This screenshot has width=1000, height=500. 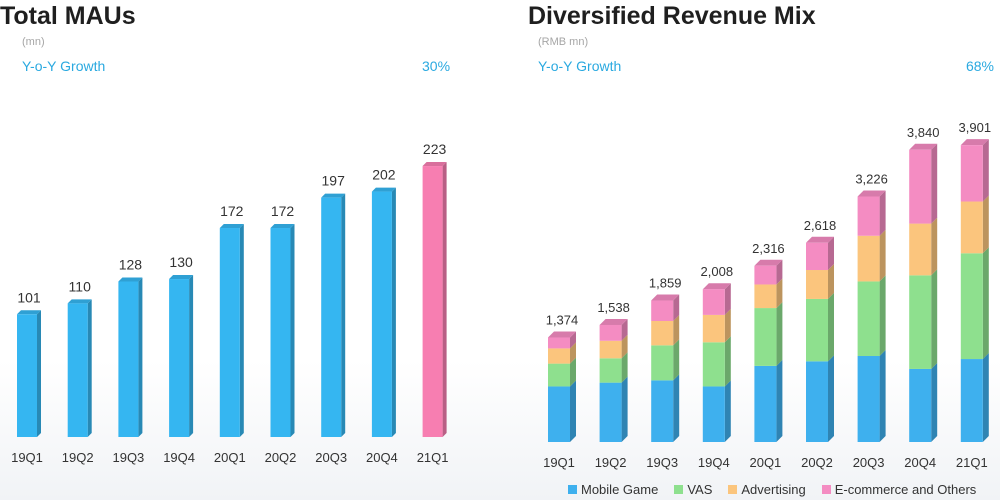 I want to click on legend-item-ecommerce: E-commerce and Others, so click(x=899, y=489).